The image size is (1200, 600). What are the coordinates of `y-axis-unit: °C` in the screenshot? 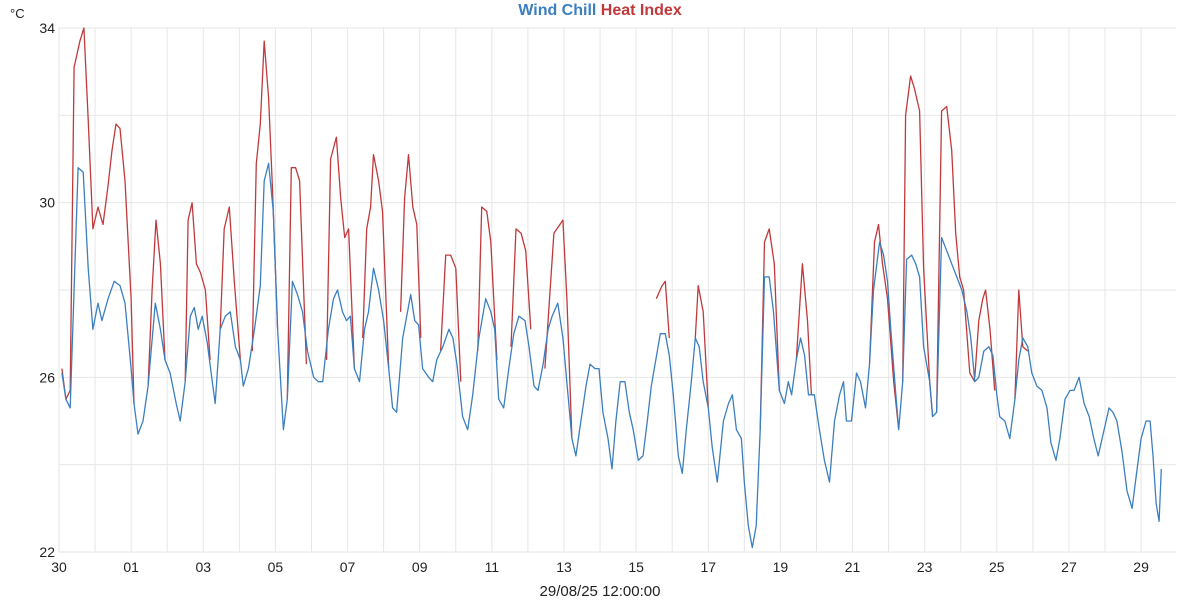 It's located at (17, 13).